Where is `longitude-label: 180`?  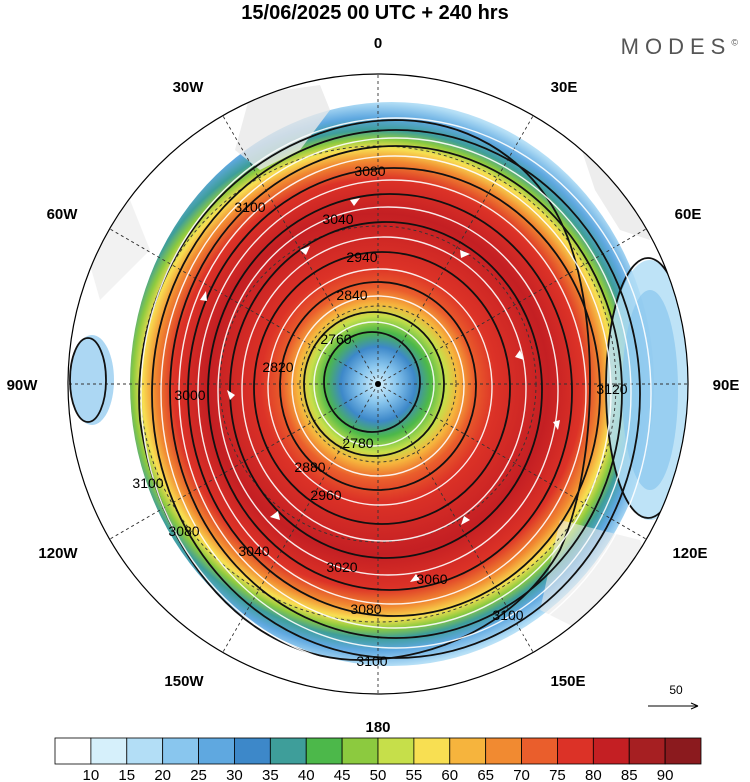 longitude-label: 180 is located at coordinates (377, 727).